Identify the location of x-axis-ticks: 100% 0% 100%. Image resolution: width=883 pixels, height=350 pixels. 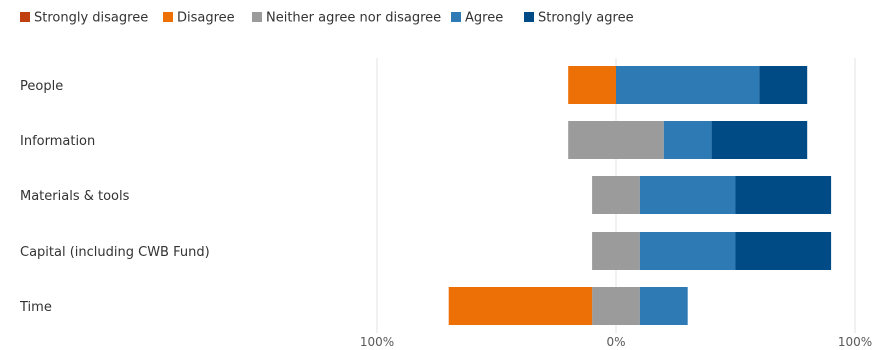
(616, 342).